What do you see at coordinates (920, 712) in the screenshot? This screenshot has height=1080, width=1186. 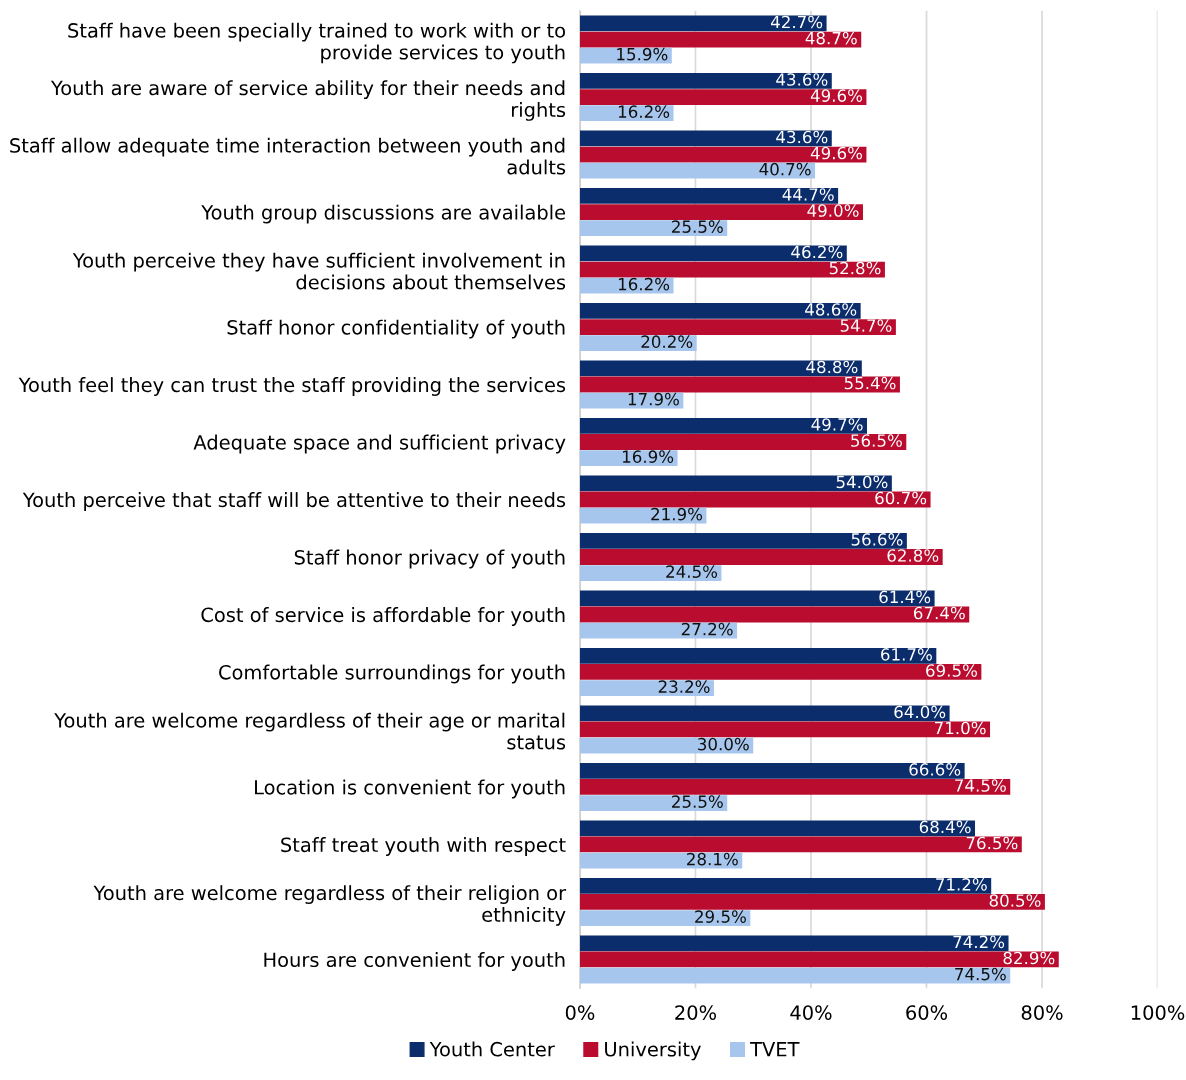 I see `data-label: 64.0%` at bounding box center [920, 712].